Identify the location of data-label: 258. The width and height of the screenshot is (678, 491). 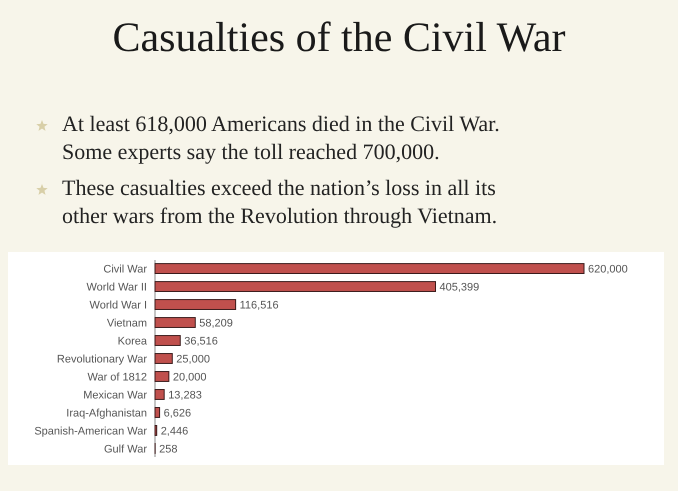
(168, 449).